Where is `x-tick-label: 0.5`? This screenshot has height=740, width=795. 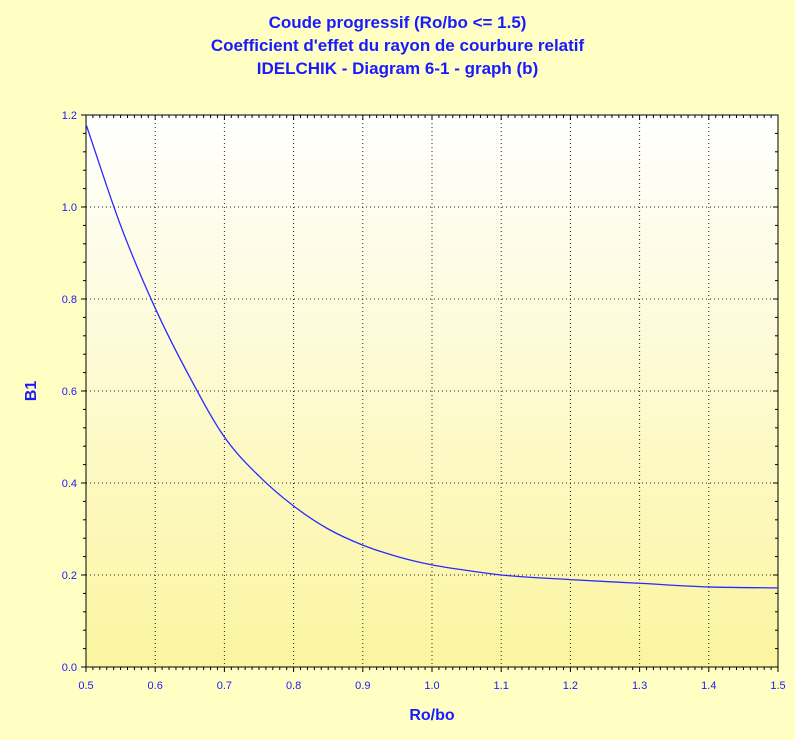
x-tick-label: 0.5 is located at coordinates (85, 686).